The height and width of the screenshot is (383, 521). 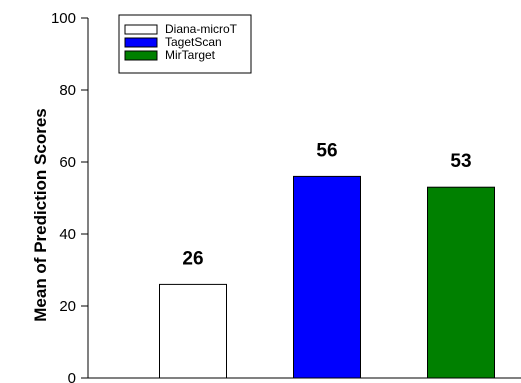 I want to click on y-tick-label: 80, so click(x=67, y=90).